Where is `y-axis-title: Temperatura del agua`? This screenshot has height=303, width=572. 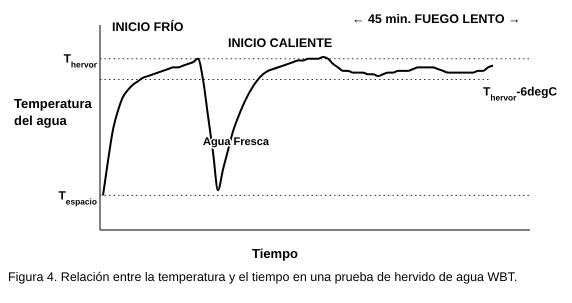
y-axis-title: Temperatura del agua is located at coordinates (53, 112).